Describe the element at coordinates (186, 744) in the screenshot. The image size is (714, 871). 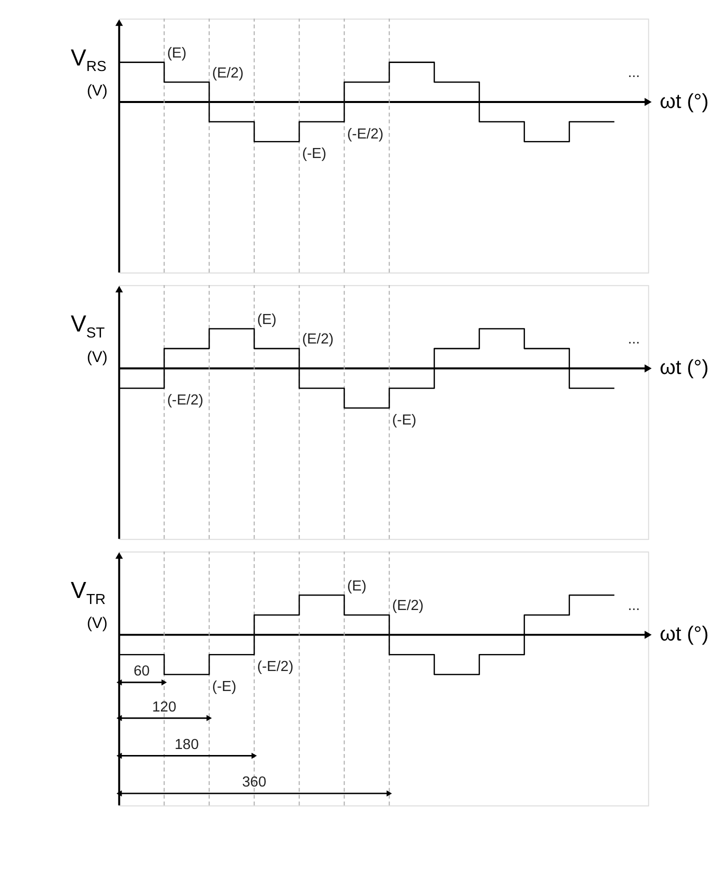
I see `text: 180` at that location.